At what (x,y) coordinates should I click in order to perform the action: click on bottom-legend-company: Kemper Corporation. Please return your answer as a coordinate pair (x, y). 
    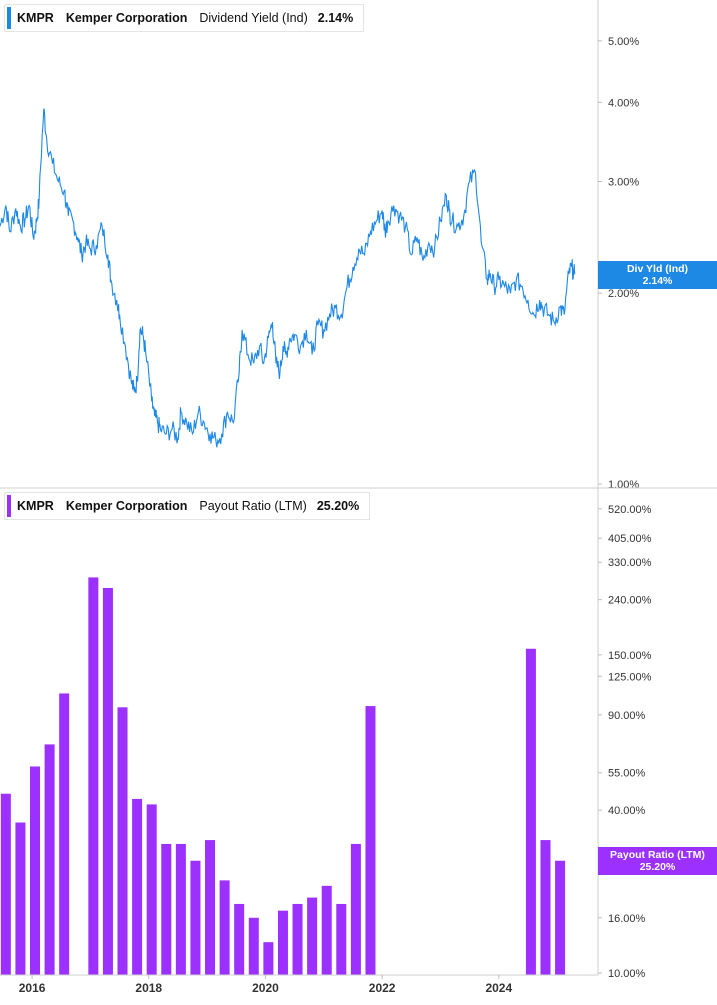
    Looking at the image, I should click on (126, 506).